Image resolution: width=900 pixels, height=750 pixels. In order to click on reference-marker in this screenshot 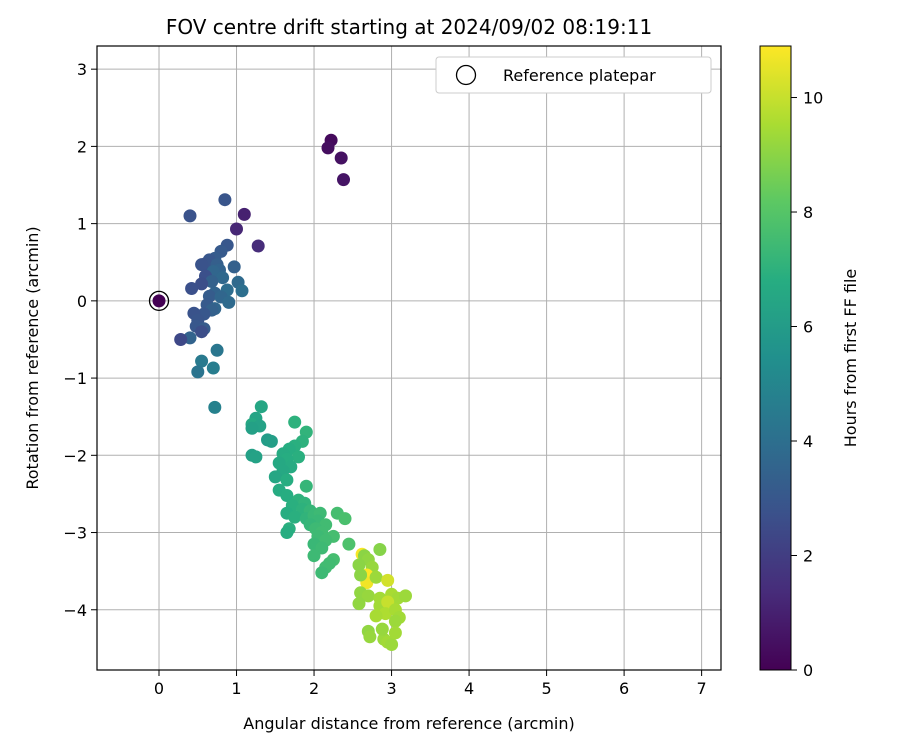, I will do `click(159, 301)`.